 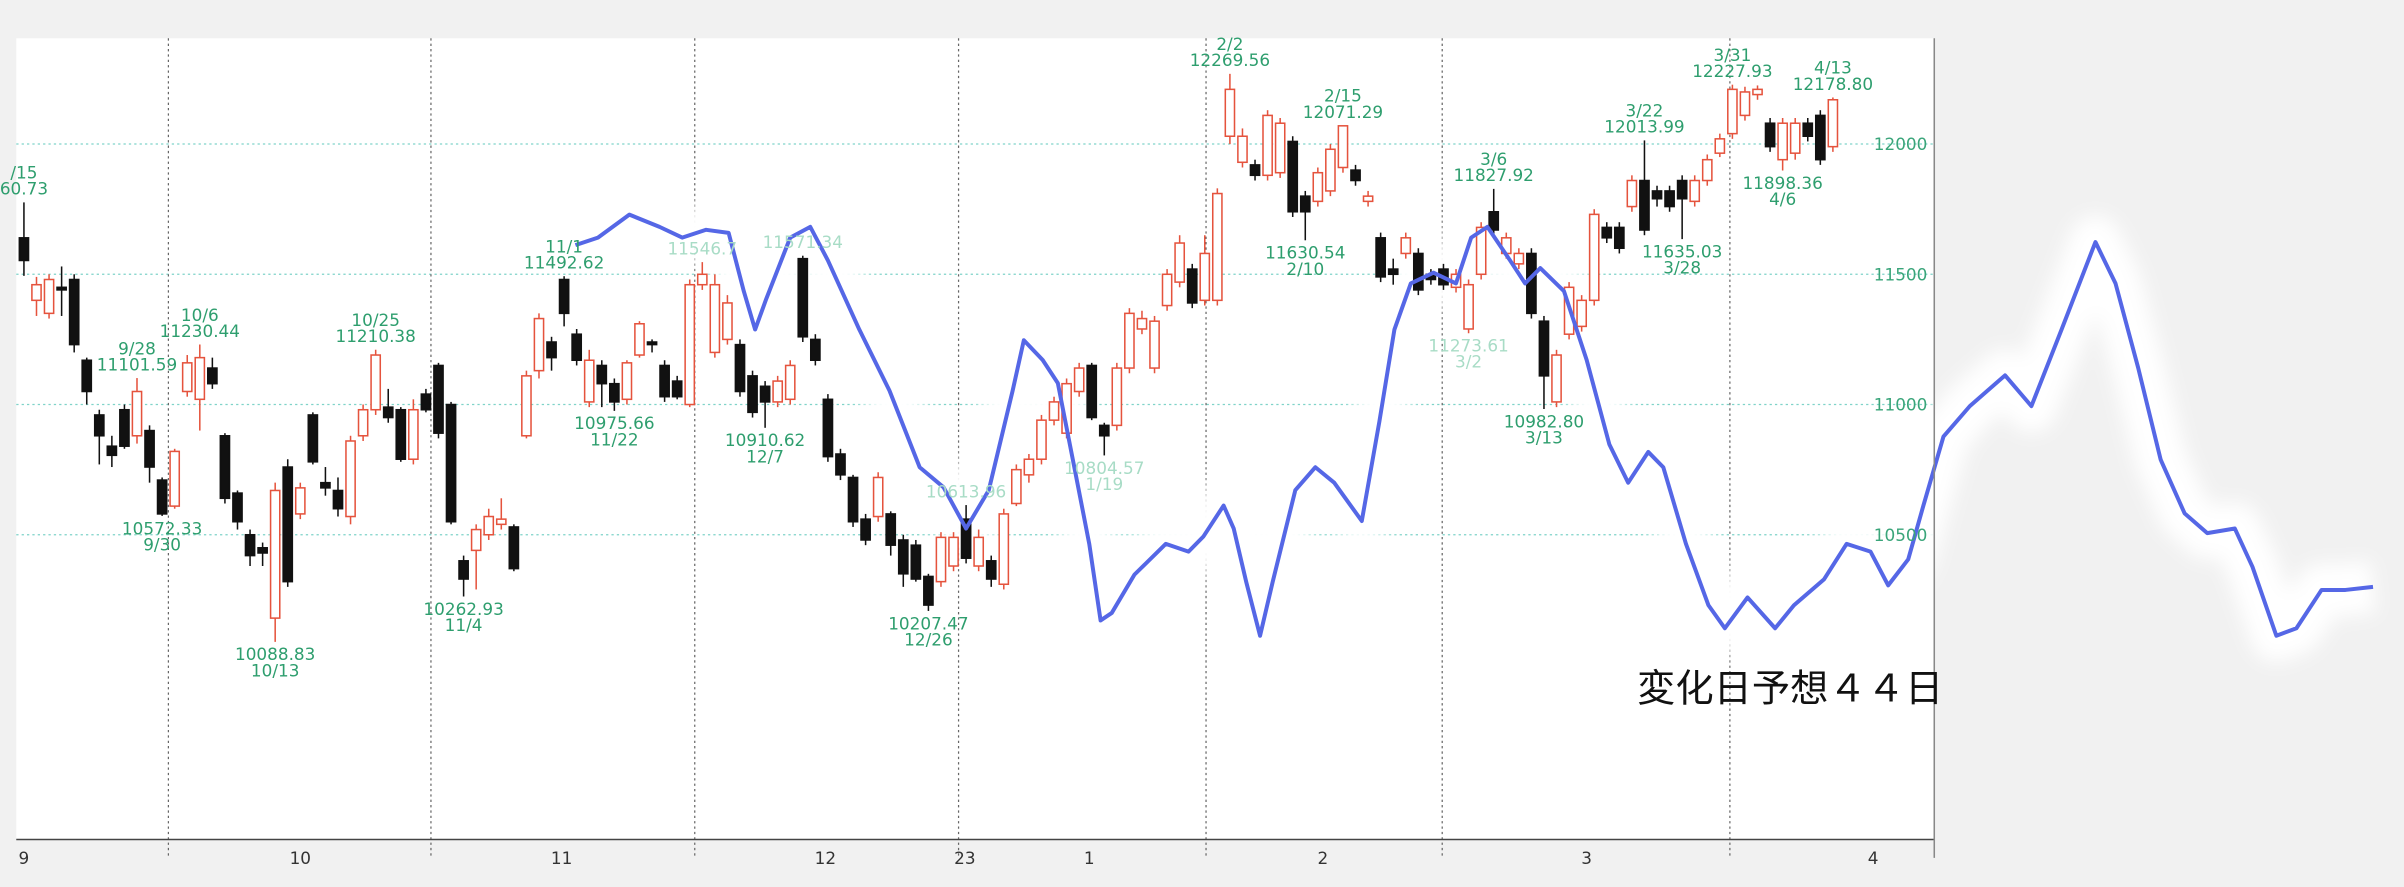 What do you see at coordinates (614, 423) in the screenshot?
I see `annotation-label: 10975.66` at bounding box center [614, 423].